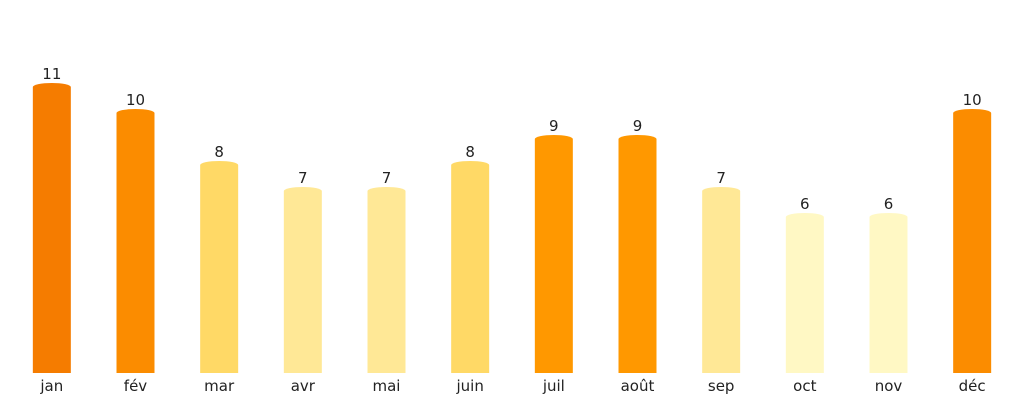 The width and height of the screenshot is (1024, 408). Describe the element at coordinates (135, 100) in the screenshot. I see `value-label-fév: 10` at that location.